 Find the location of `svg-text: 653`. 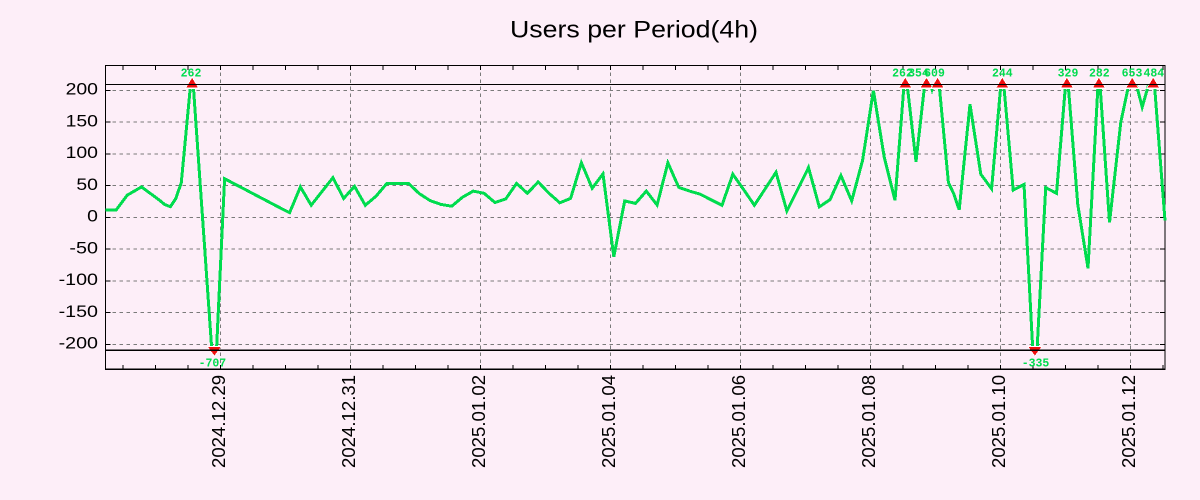

svg-text: 653 is located at coordinates (1132, 73).